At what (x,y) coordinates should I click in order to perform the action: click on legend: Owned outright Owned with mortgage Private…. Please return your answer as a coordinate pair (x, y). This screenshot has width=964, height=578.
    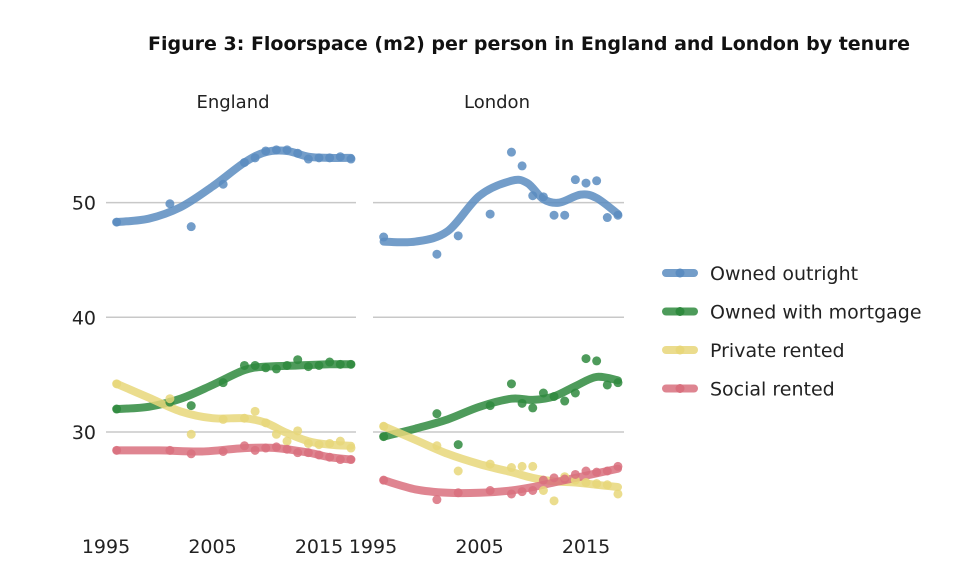
    Looking at the image, I should click on (792, 332).